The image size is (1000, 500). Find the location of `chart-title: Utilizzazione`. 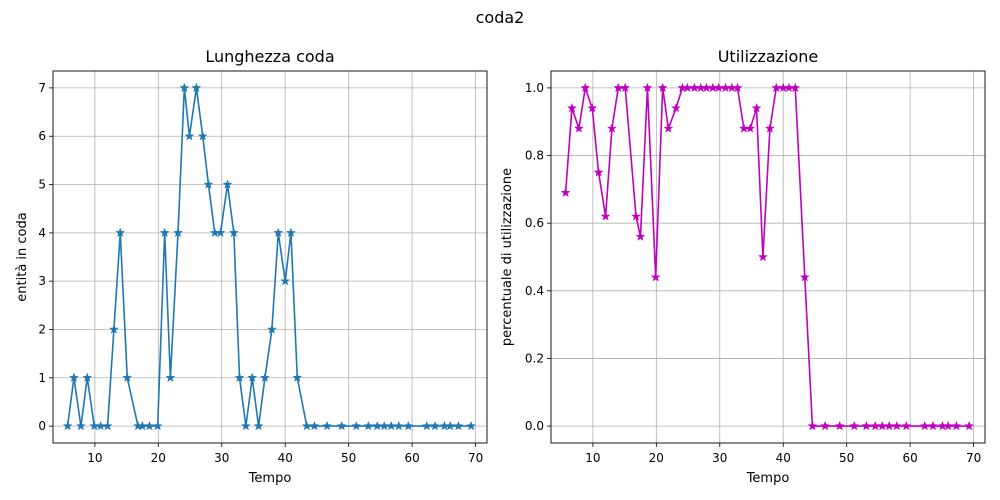

chart-title: Utilizzazione is located at coordinates (768, 56).